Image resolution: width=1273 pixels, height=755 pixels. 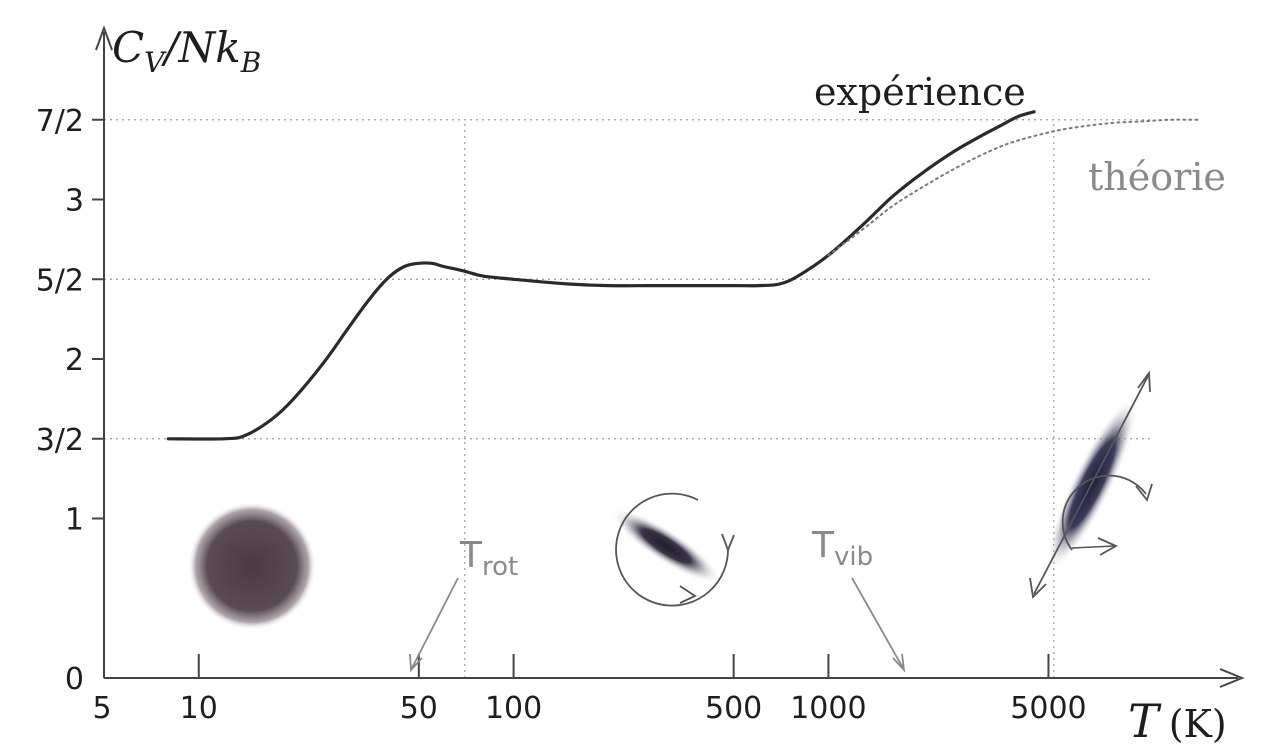 What do you see at coordinates (920, 92) in the screenshot?
I see `series-label-experience: expérience` at bounding box center [920, 92].